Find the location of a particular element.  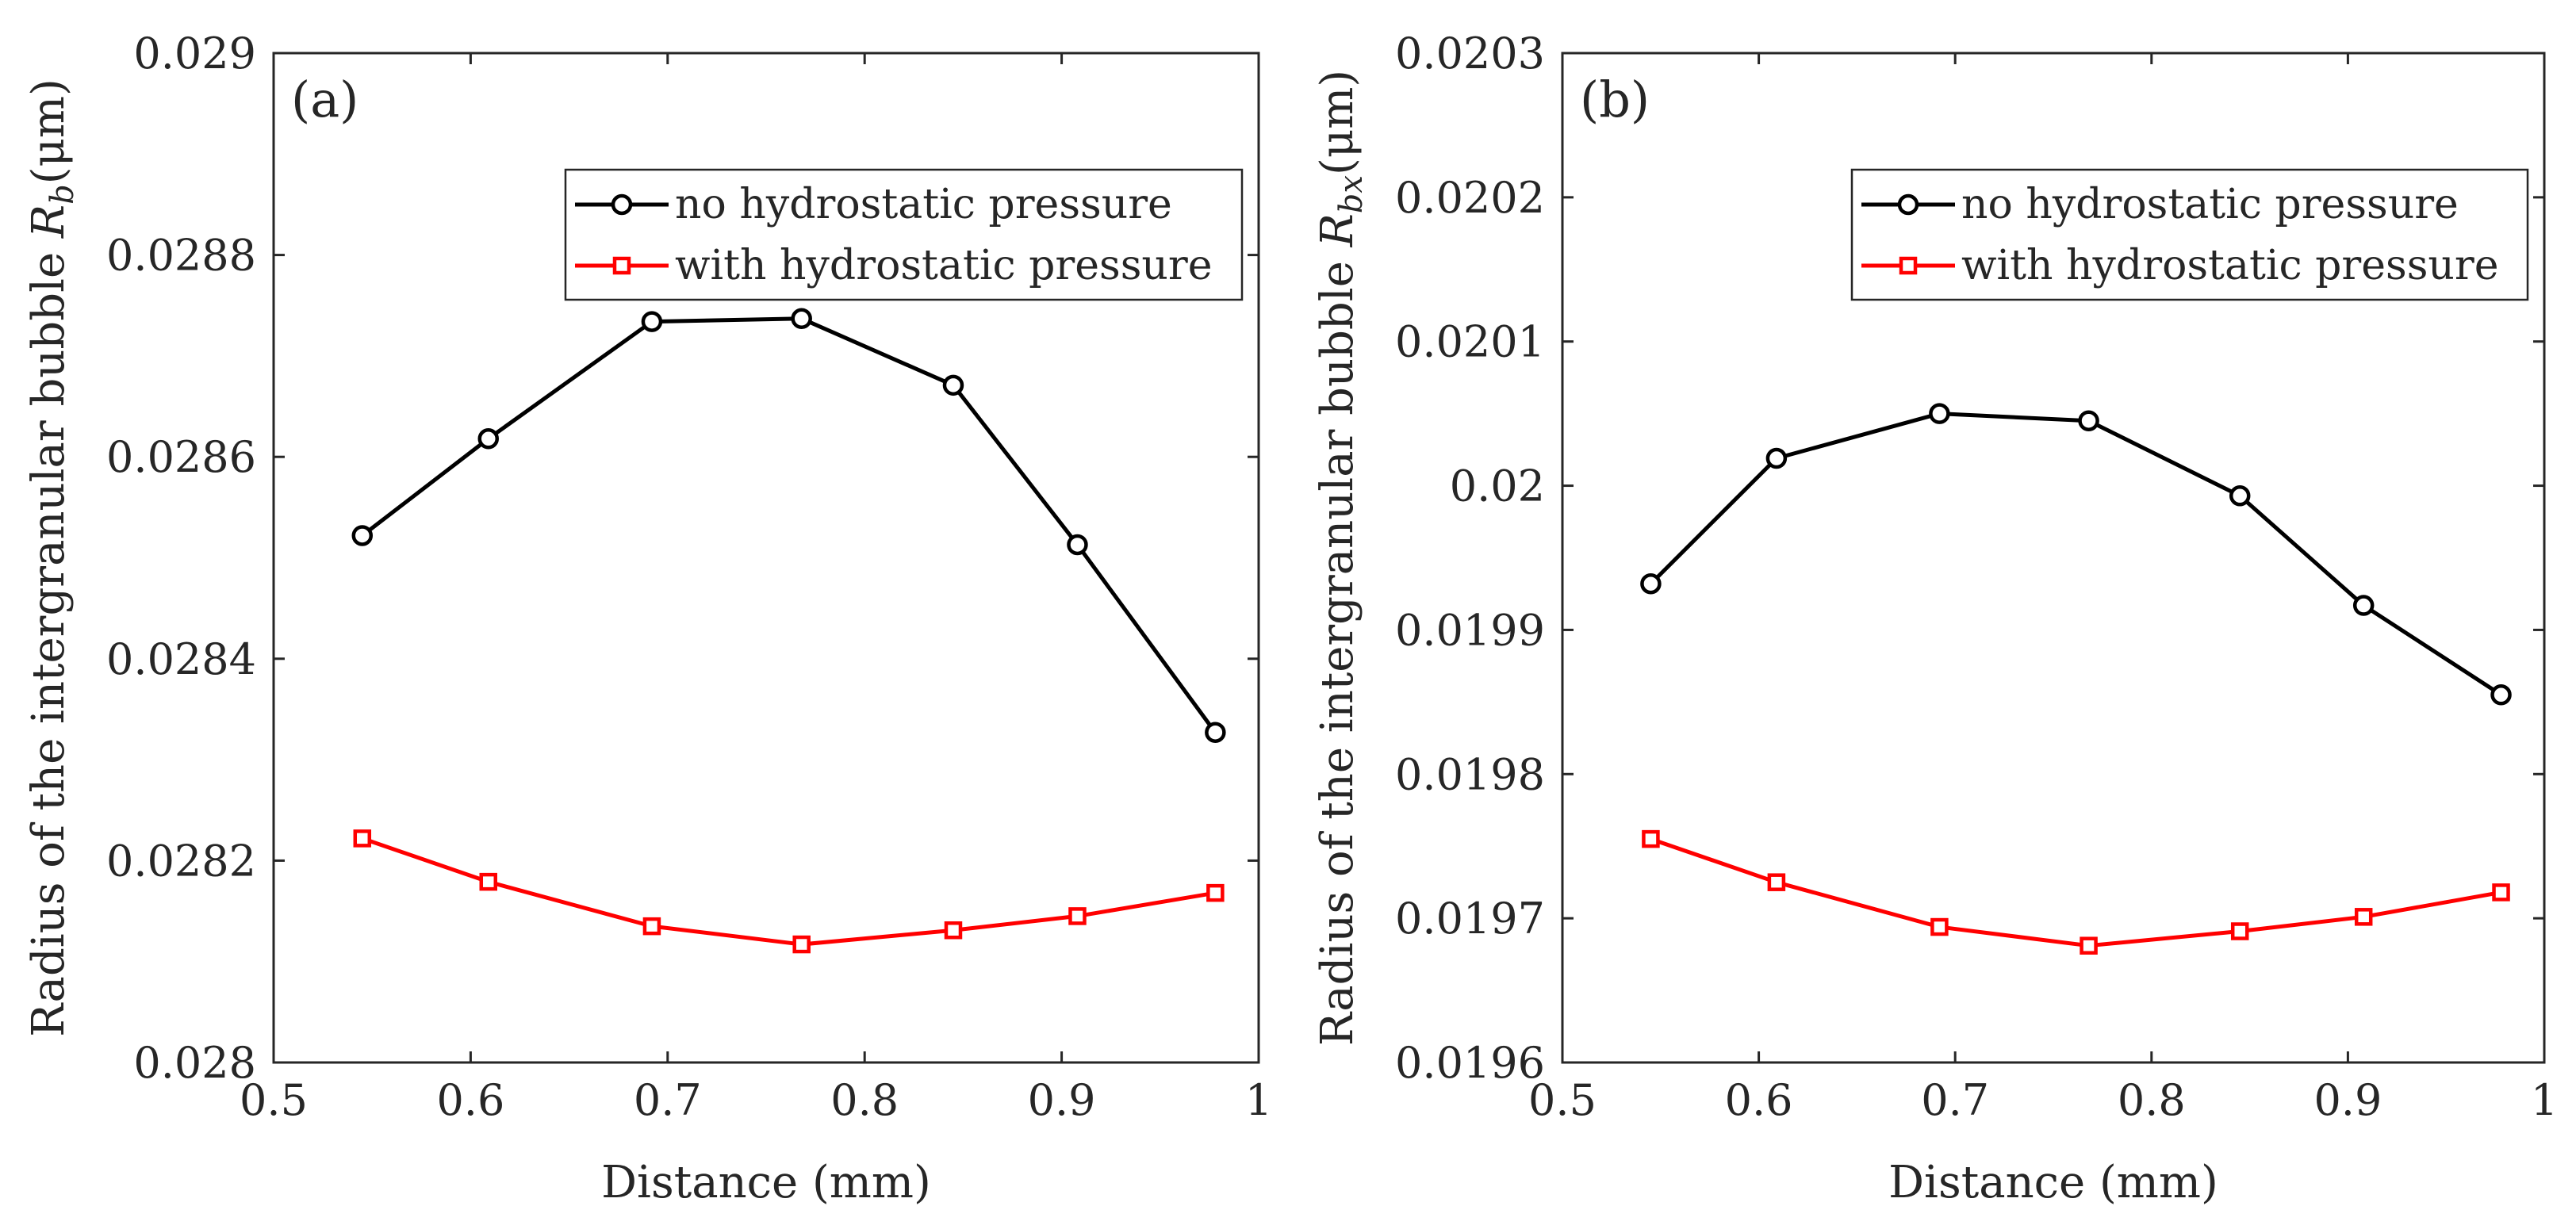

y-tick-label: 0.0201 is located at coordinates (1470, 342).